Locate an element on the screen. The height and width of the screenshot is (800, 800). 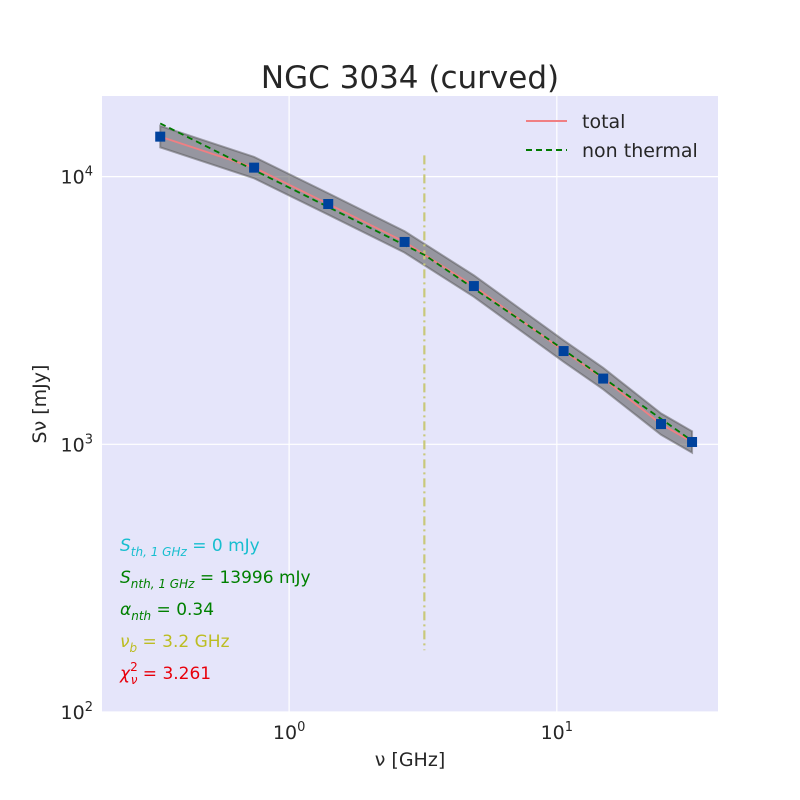
y-tick-exponent: 4 is located at coordinates (89, 172).